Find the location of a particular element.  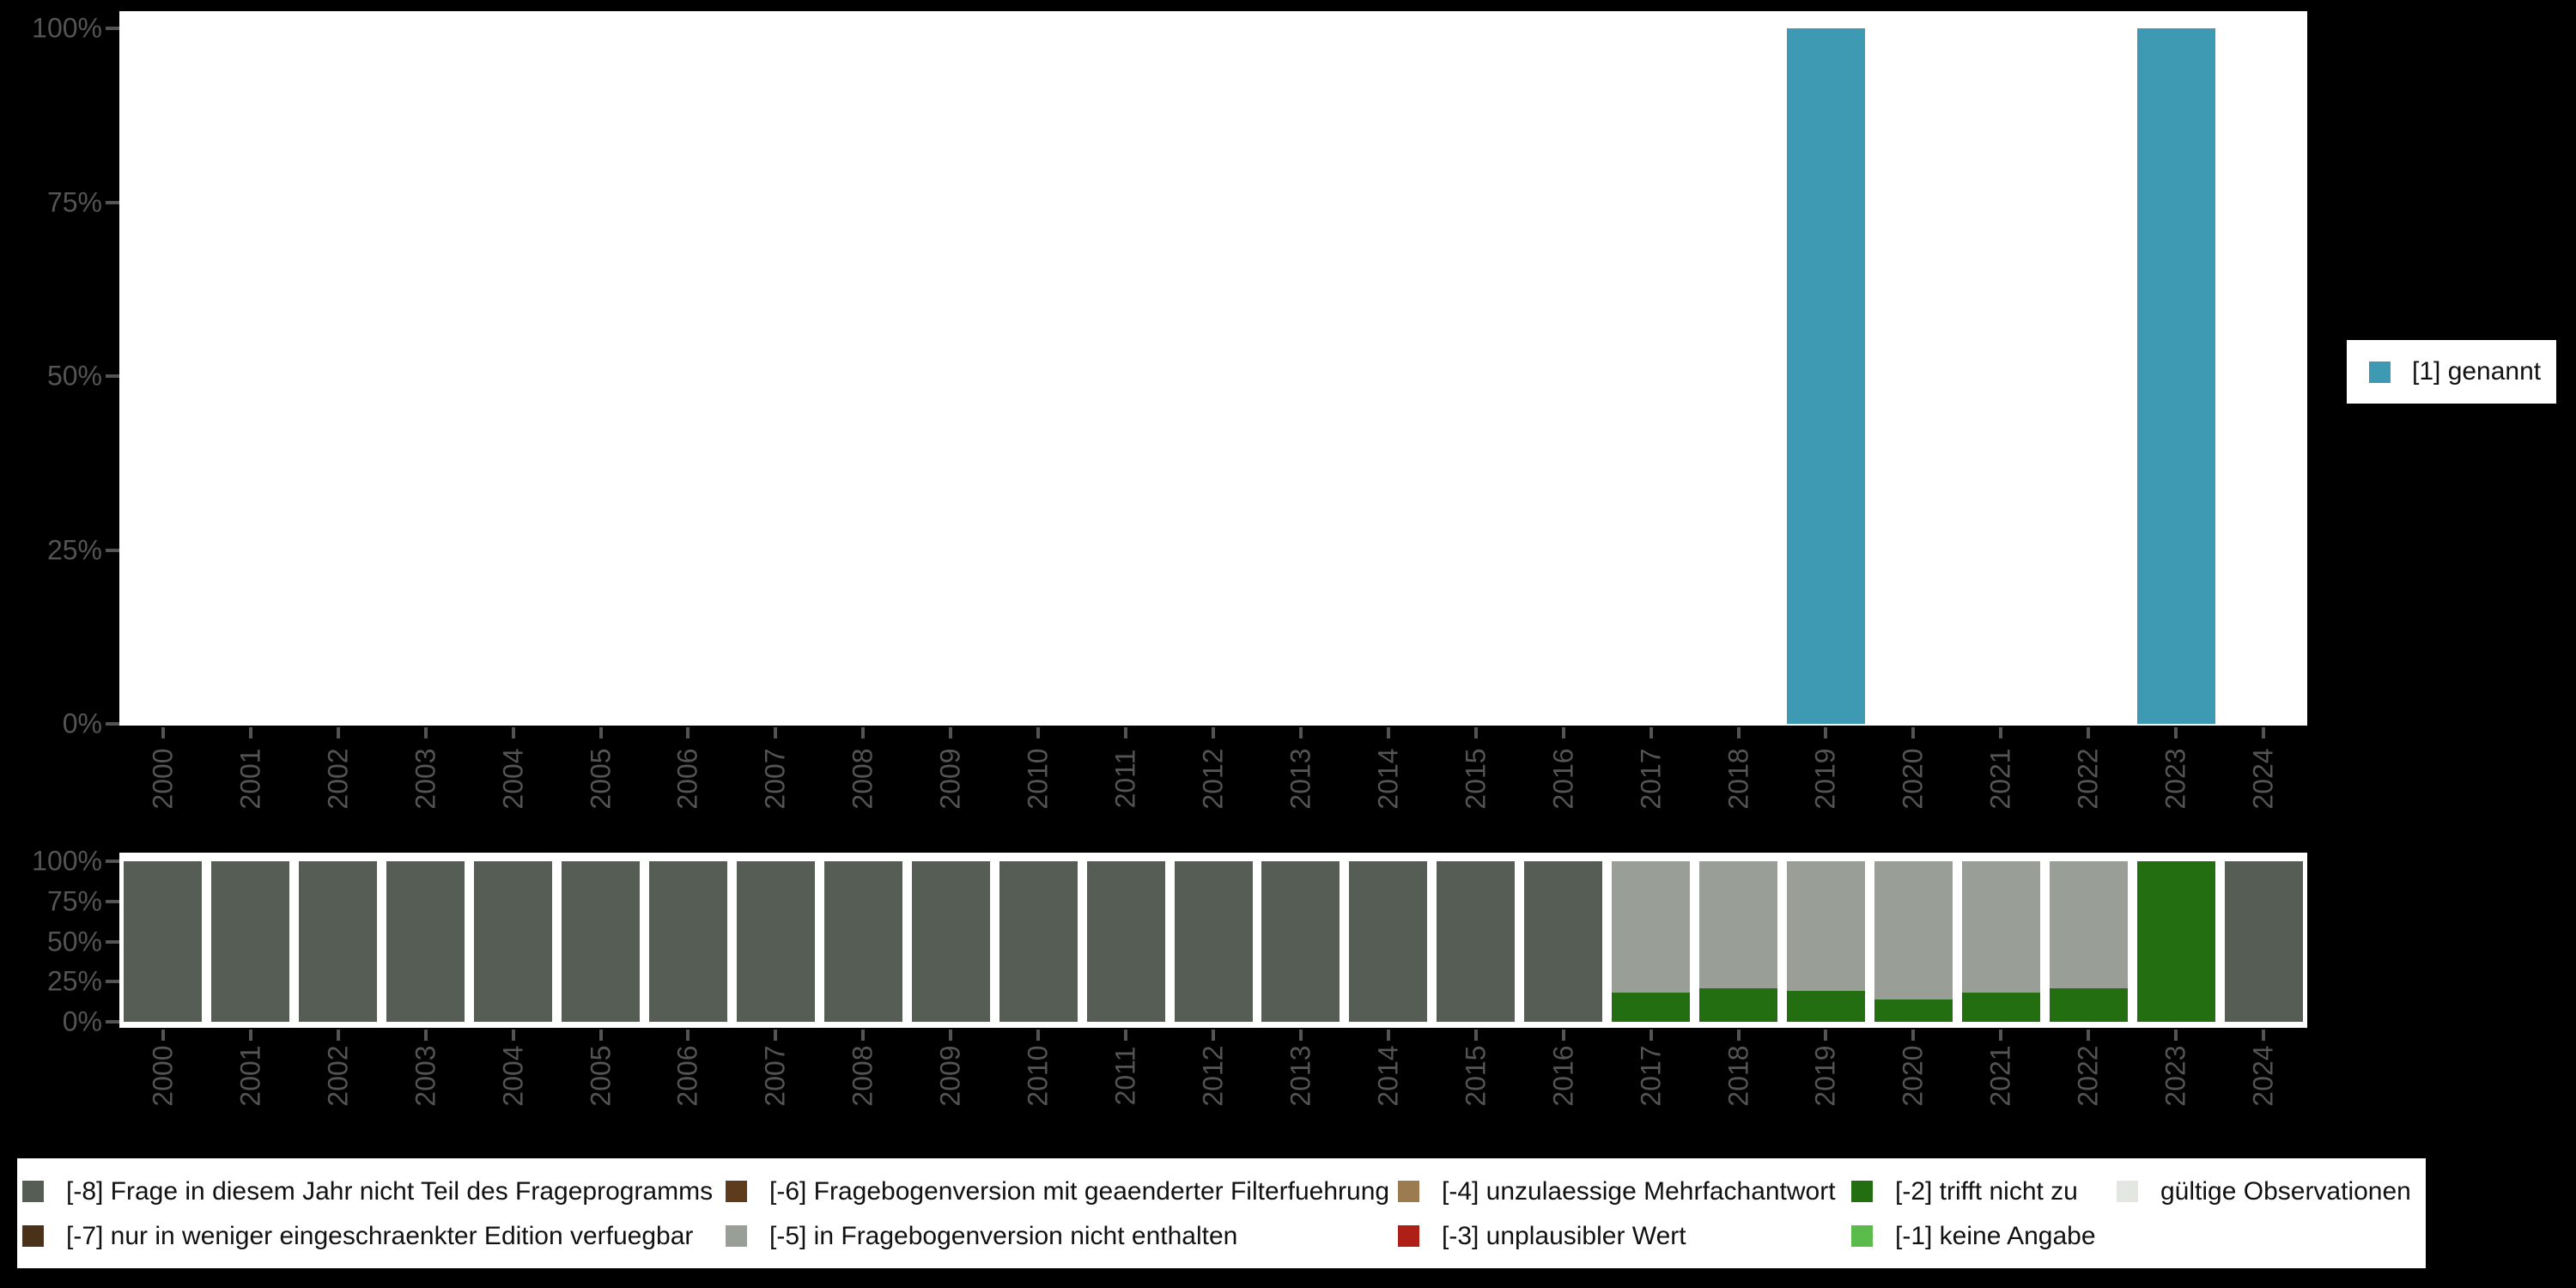

legend-swatch-valid is located at coordinates (2127, 1191).